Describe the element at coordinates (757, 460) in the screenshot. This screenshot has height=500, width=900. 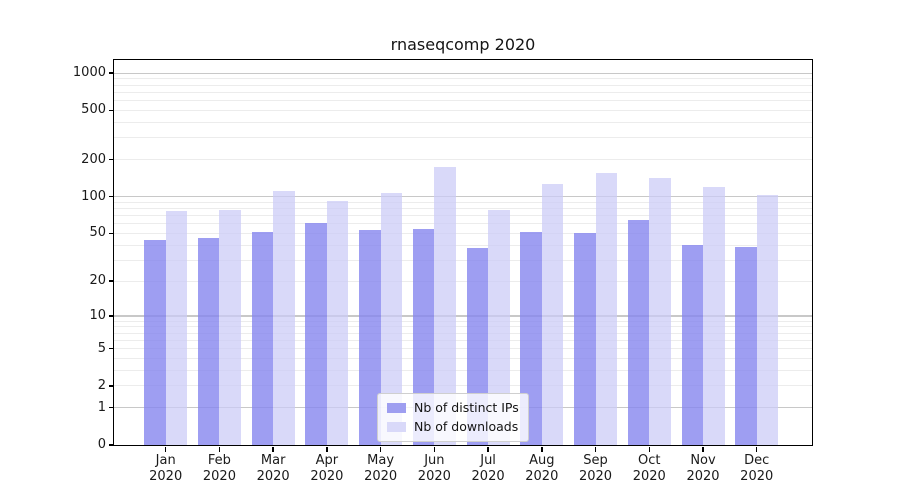
I see `x-tick-month: Dec` at that location.